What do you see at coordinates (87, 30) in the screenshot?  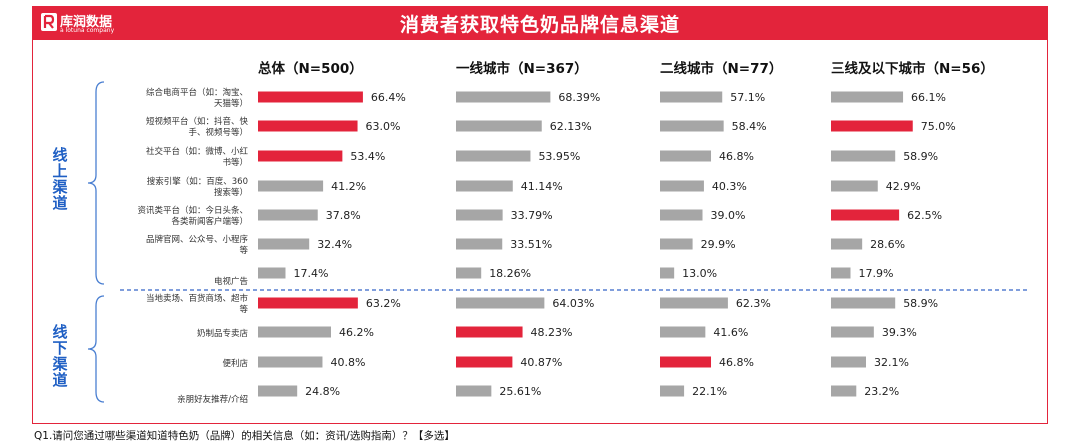 I see `brand-tagline: a lotuna company` at bounding box center [87, 30].